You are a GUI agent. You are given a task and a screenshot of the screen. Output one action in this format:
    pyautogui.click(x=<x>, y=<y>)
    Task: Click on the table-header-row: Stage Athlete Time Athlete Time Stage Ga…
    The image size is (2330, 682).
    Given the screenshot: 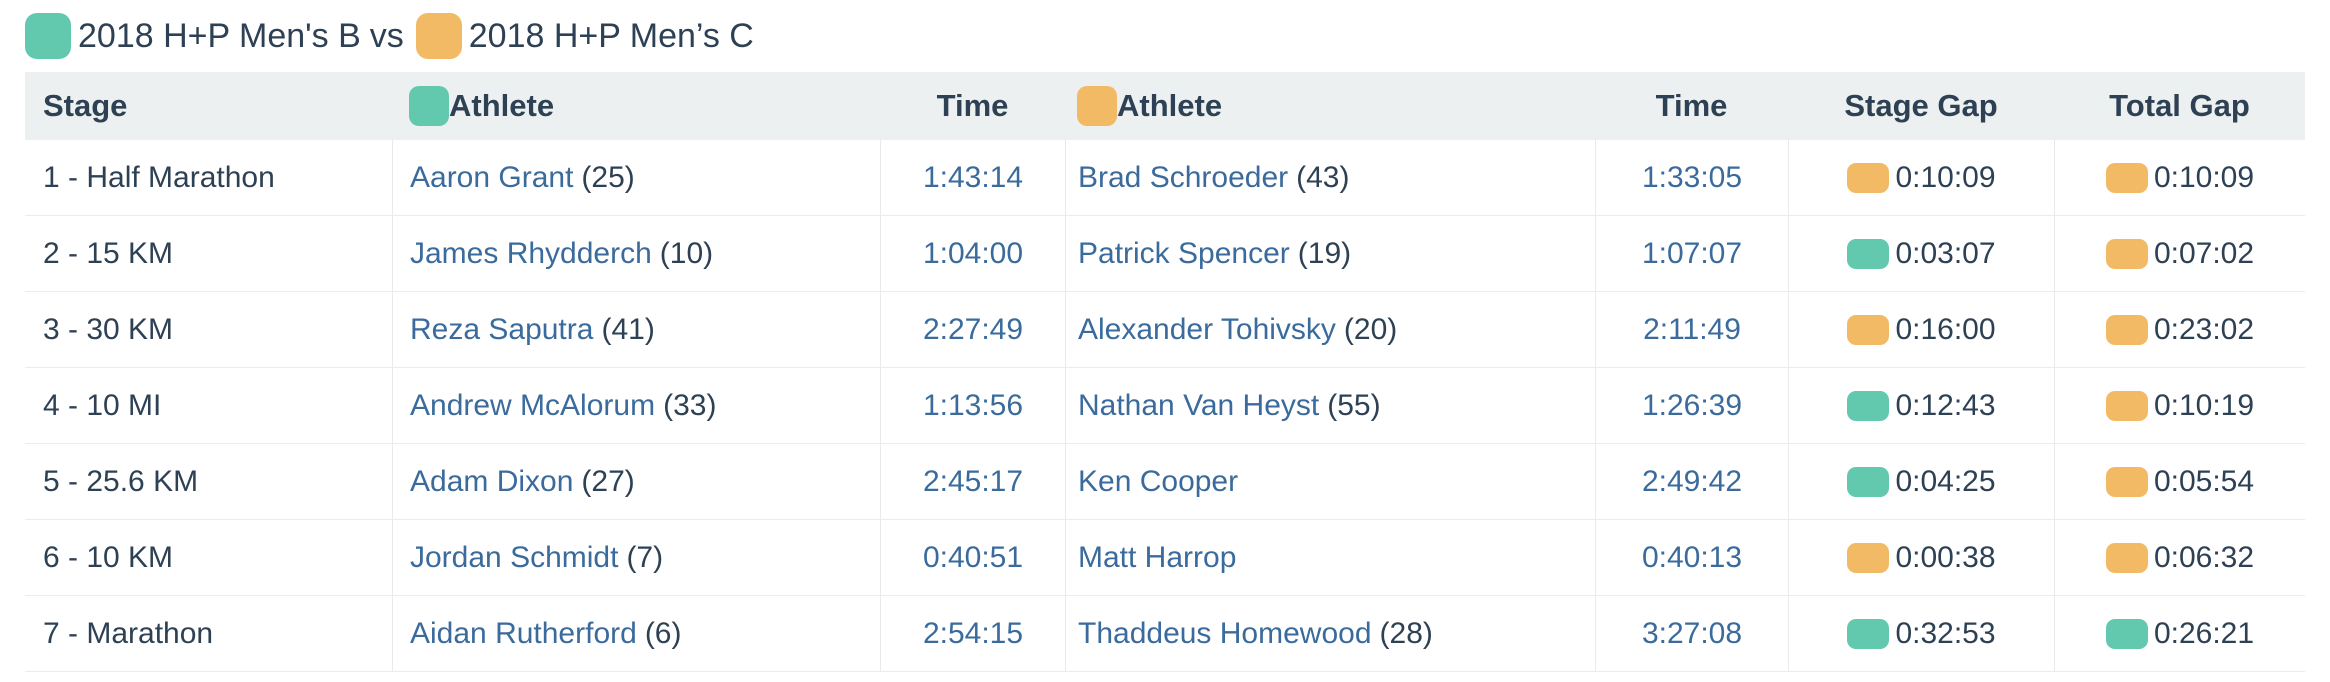 What is the action you would take?
    pyautogui.click(x=1165, y=106)
    